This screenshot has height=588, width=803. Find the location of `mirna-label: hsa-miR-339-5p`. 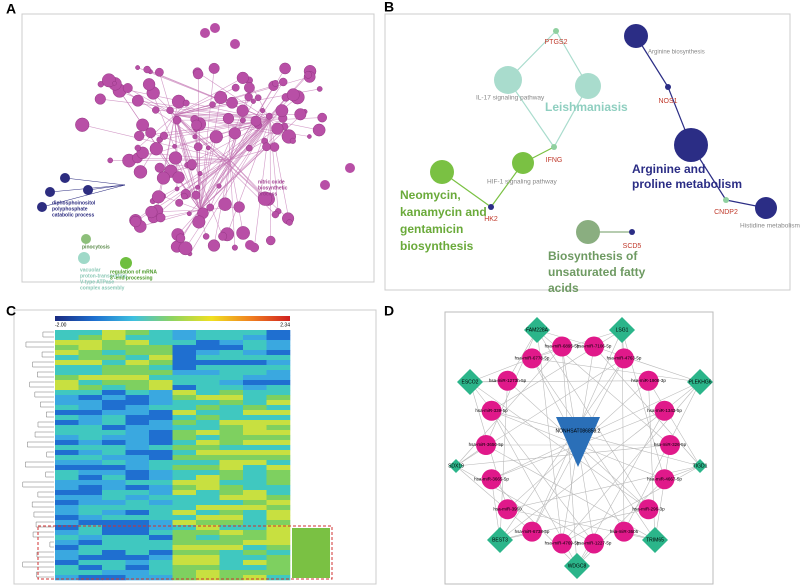

mirna-label: hsa-miR-339-5p is located at coordinates (491, 410).